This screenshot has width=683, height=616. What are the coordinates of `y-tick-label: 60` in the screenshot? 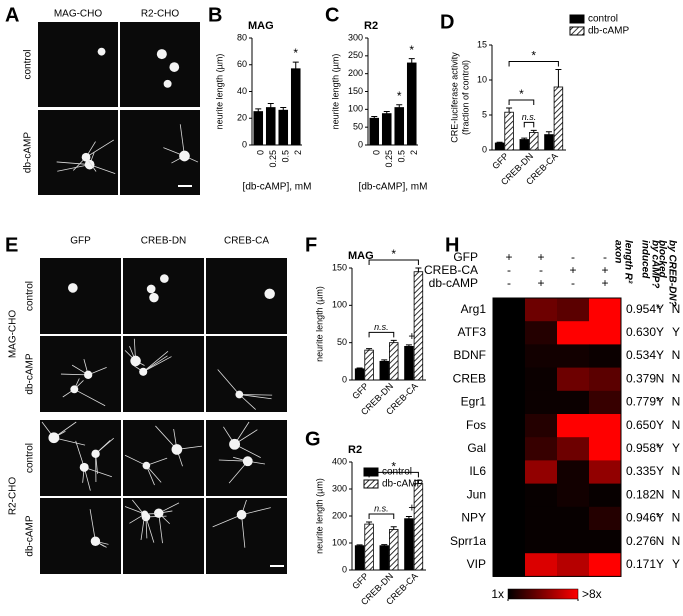 It's located at (242, 64).